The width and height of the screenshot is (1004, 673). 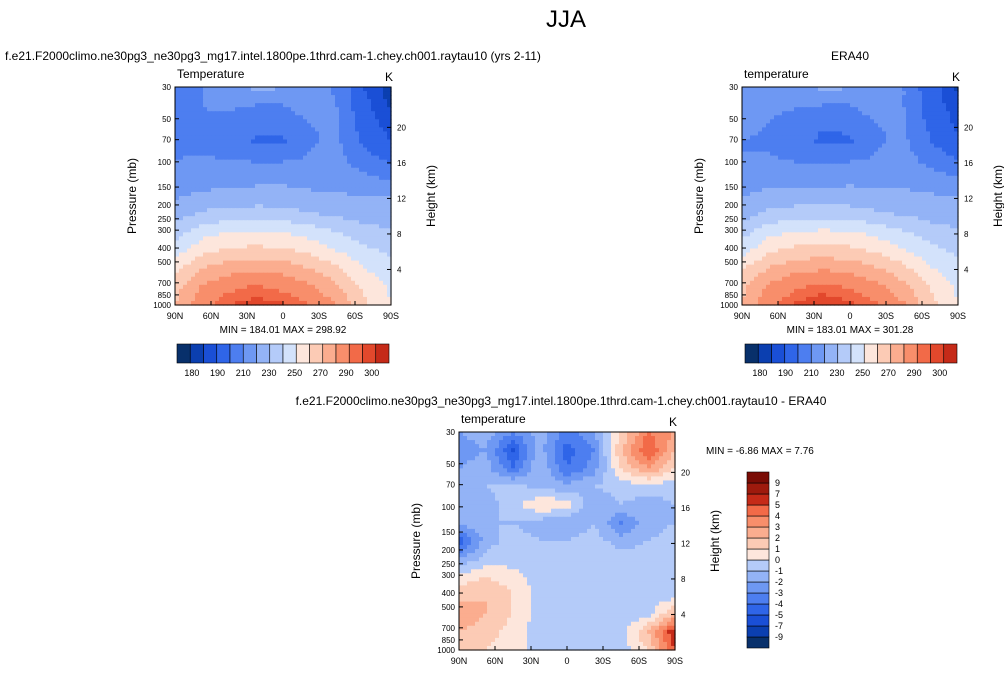 What do you see at coordinates (183, 353) in the screenshot?
I see `model-colorbar-box` at bounding box center [183, 353].